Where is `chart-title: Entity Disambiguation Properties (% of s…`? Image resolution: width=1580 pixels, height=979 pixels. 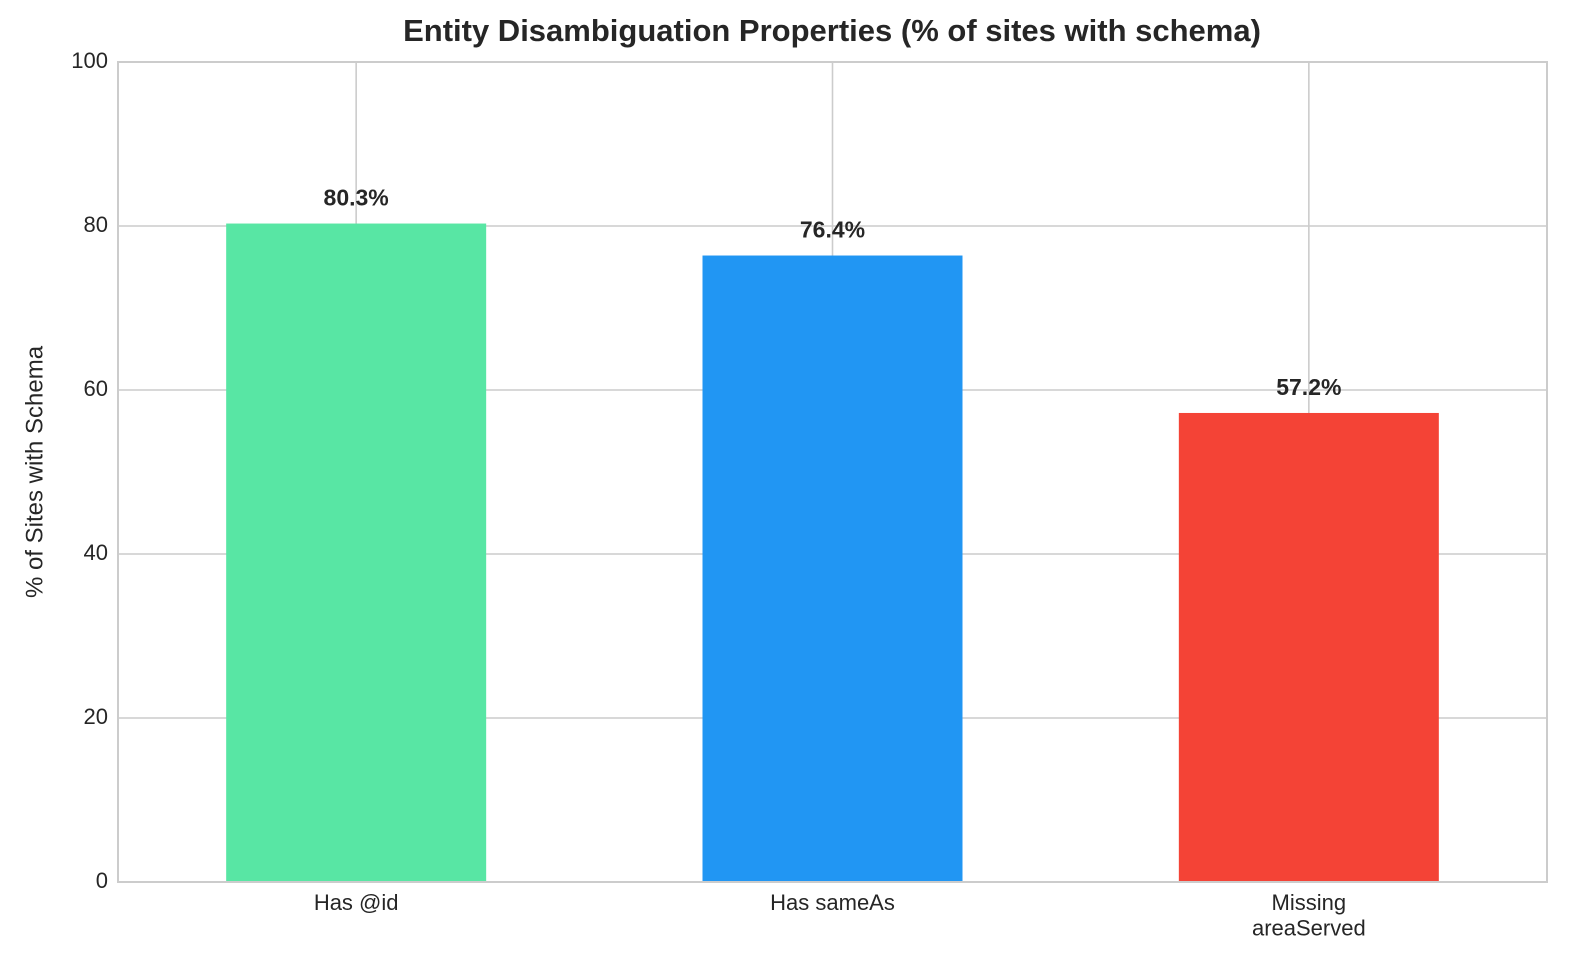
chart-title: Entity Disambiguation Properties (% of s… is located at coordinates (832, 30).